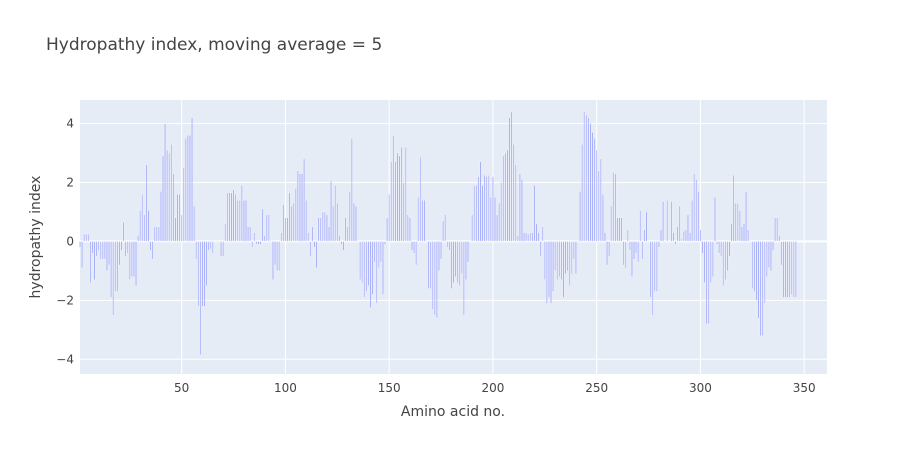  What do you see at coordinates (700, 388) in the screenshot?
I see `x-tick-label: 300` at bounding box center [700, 388].